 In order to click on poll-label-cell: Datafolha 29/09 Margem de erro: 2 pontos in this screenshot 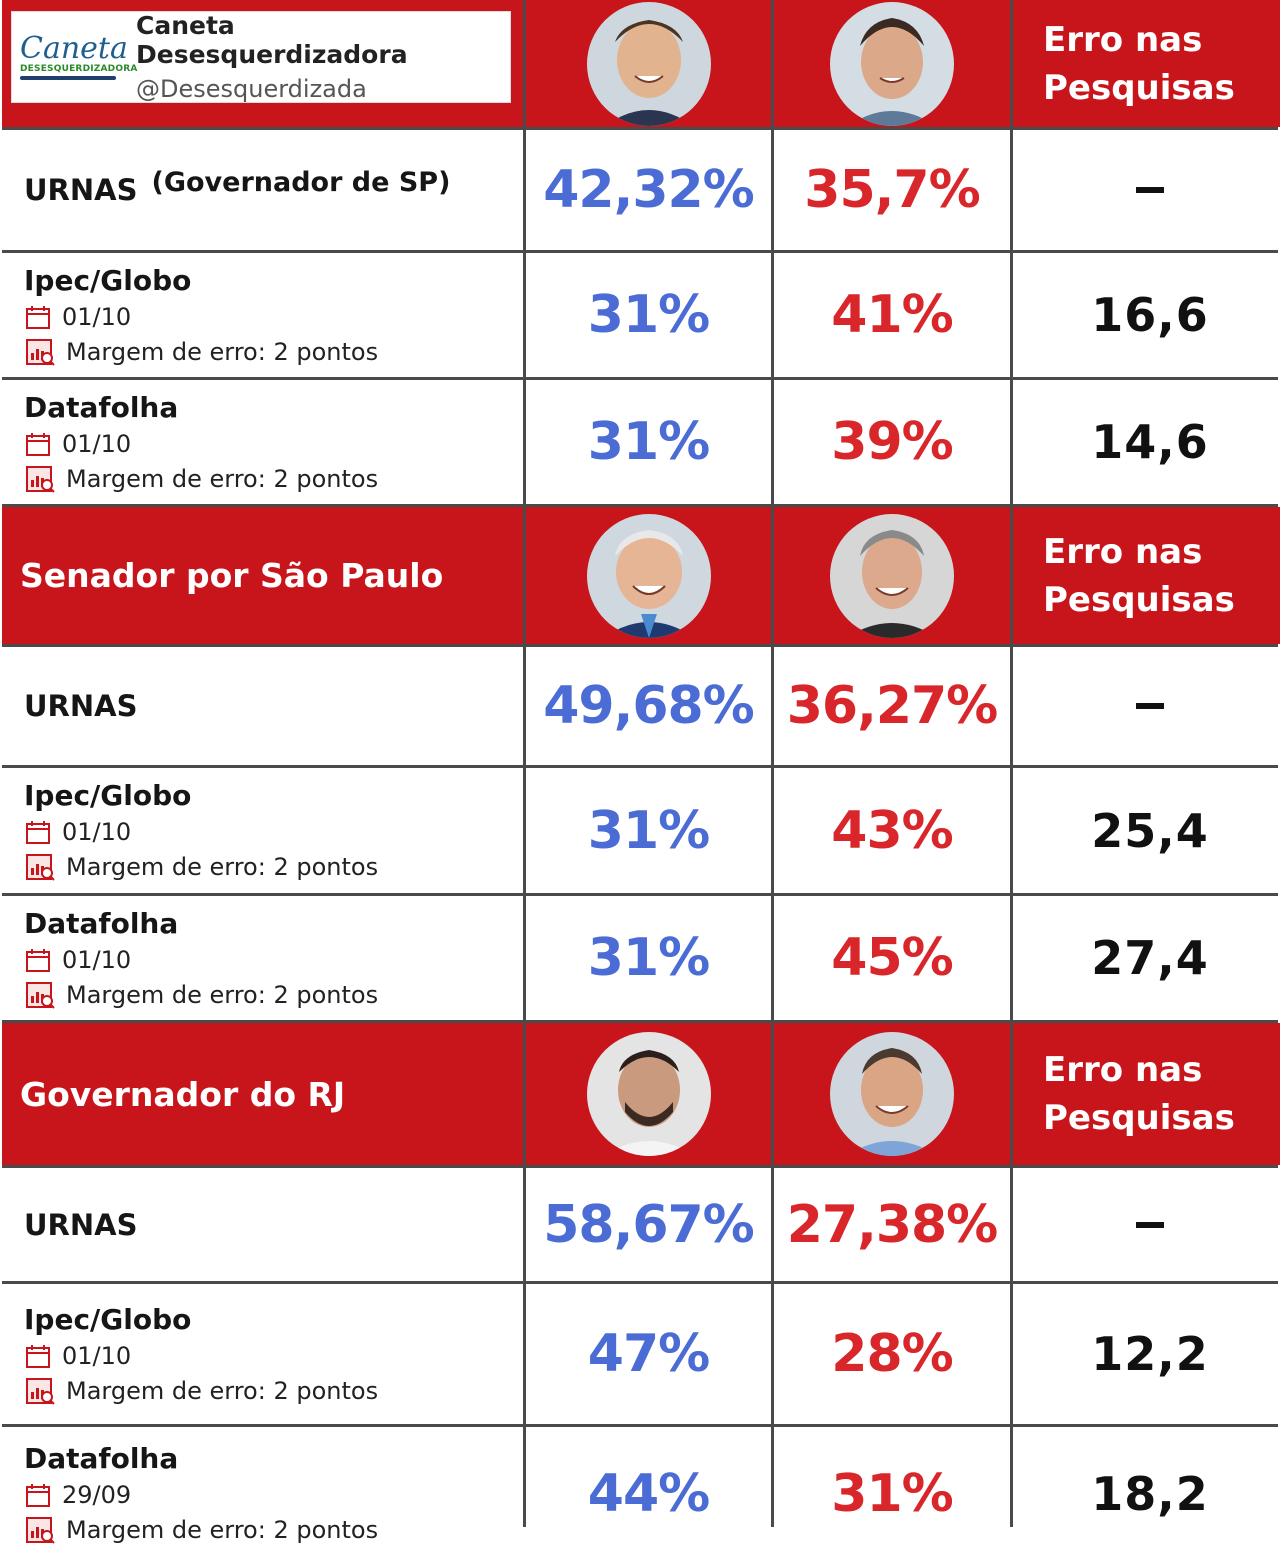, I will do `click(262, 1493)`.